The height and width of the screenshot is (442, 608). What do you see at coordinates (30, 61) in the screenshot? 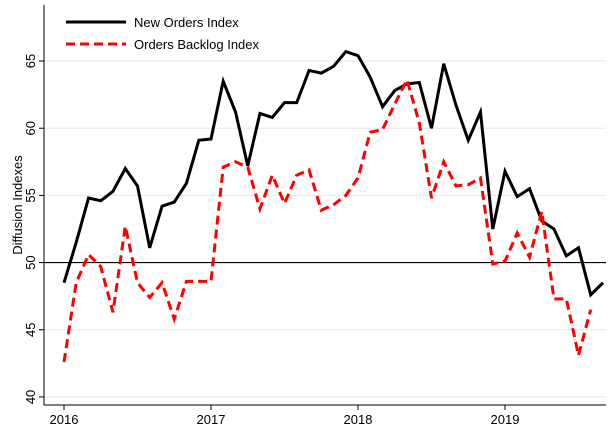
I see `y-tick-label: 65` at bounding box center [30, 61].